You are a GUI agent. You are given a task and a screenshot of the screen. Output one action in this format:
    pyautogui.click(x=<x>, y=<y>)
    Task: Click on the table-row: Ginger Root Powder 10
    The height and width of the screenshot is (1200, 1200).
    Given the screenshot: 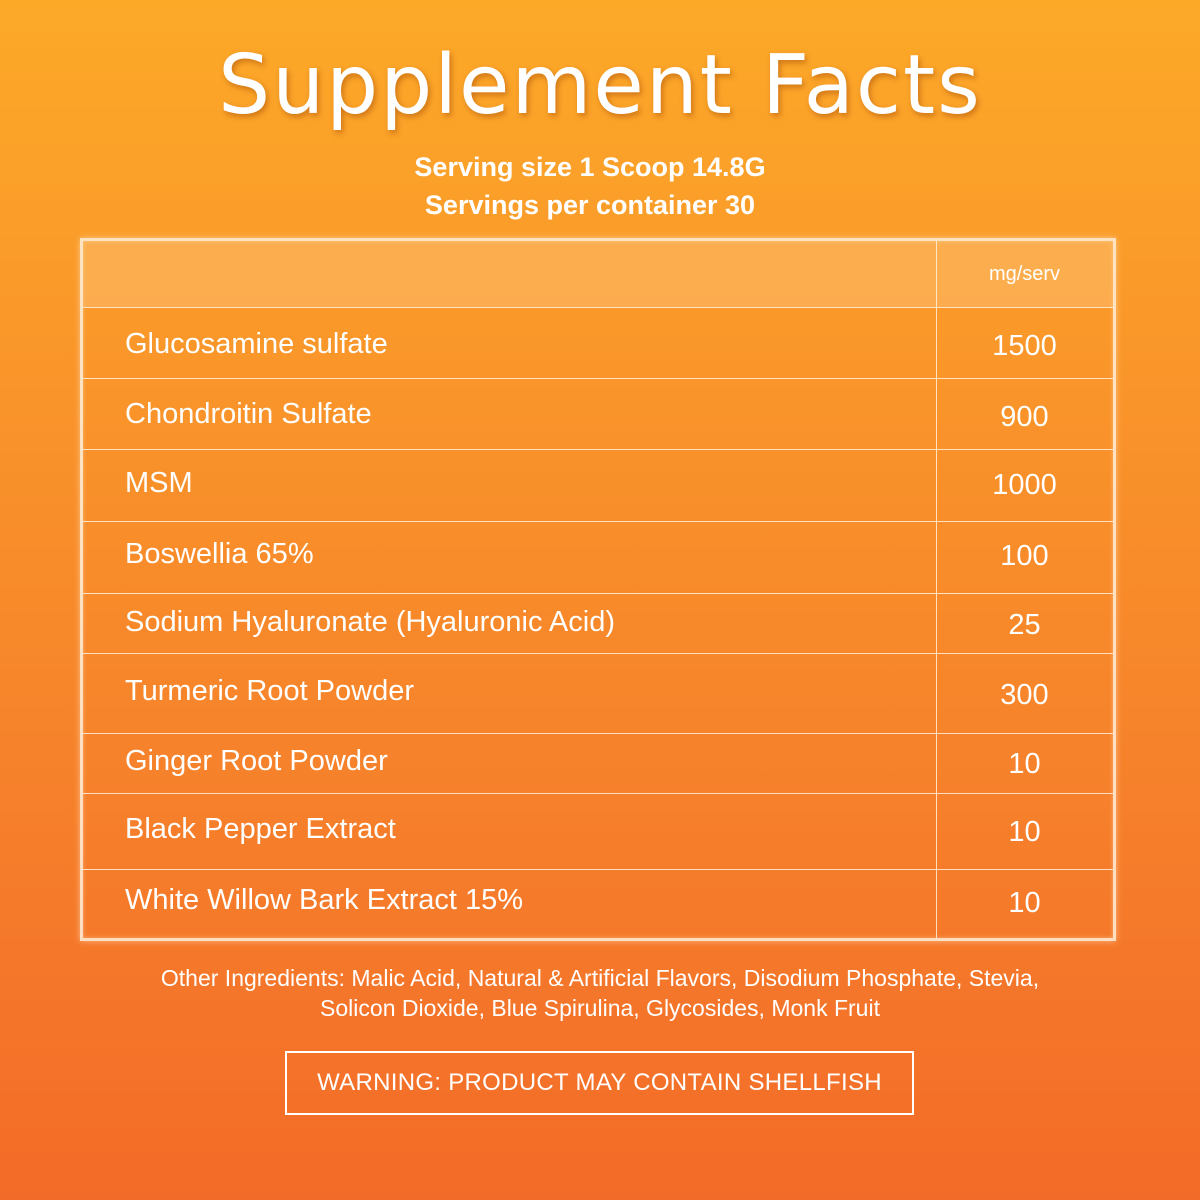 What is the action you would take?
    pyautogui.click(x=598, y=763)
    